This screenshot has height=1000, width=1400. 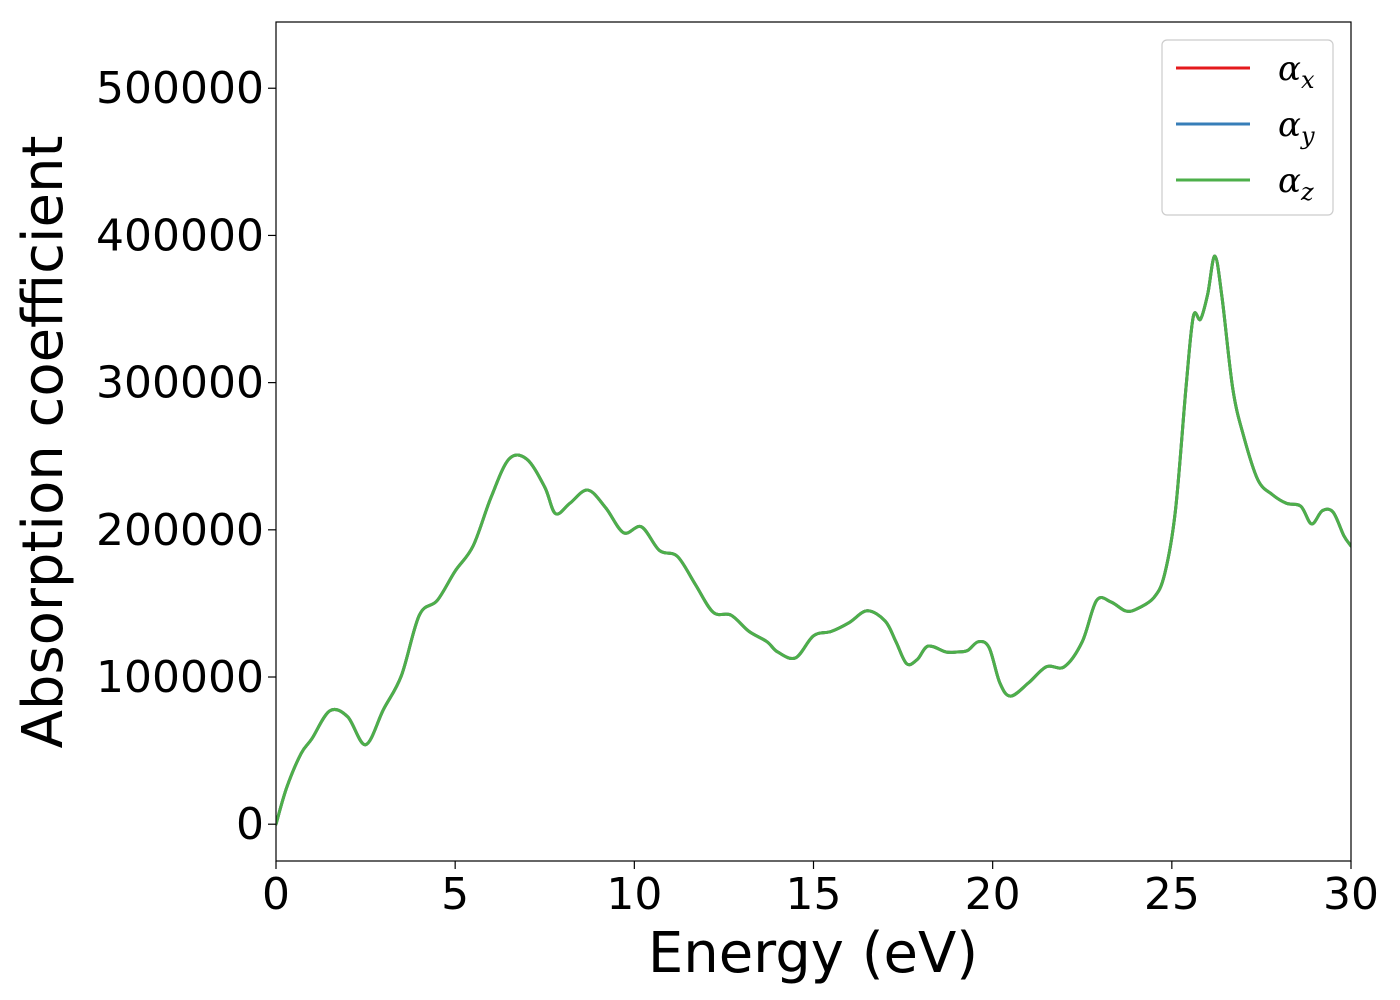 I want to click on legend-box, so click(x=1247, y=127).